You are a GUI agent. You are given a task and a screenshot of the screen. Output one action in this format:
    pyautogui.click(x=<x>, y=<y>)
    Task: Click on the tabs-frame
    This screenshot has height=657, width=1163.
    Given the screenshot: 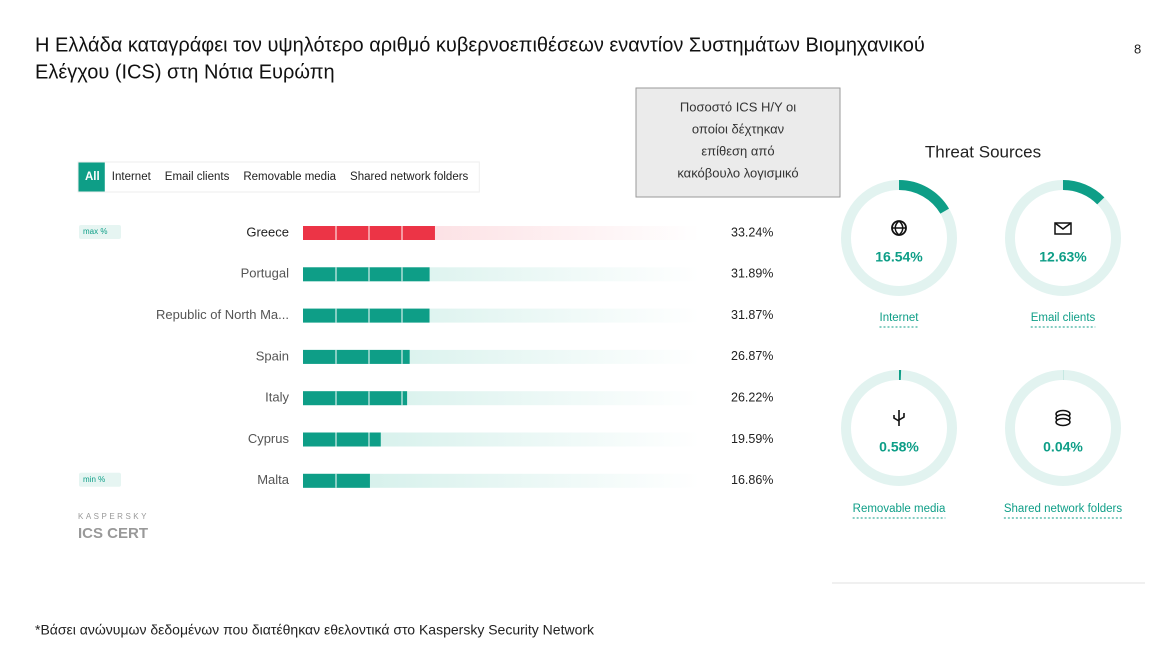 What is the action you would take?
    pyautogui.click(x=278, y=177)
    